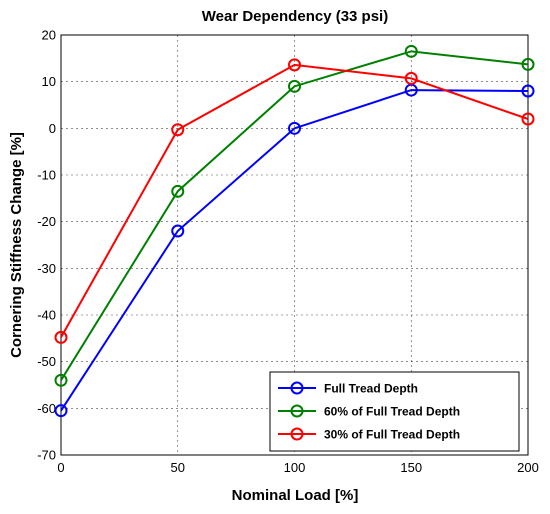 The image size is (550, 514). I want to click on x-tick-label: 0, so click(60, 467).